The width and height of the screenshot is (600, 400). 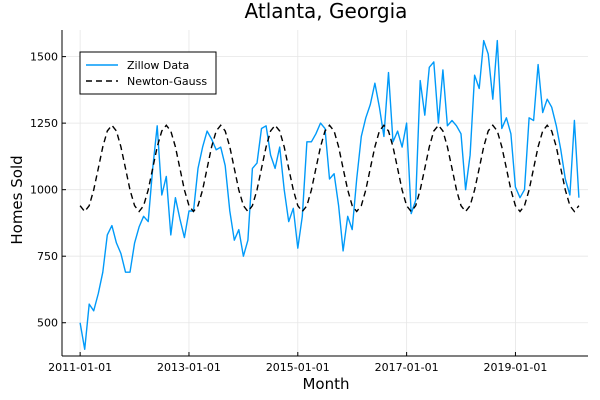 I want to click on x-tick-label: 2015-01-01, so click(x=298, y=367).